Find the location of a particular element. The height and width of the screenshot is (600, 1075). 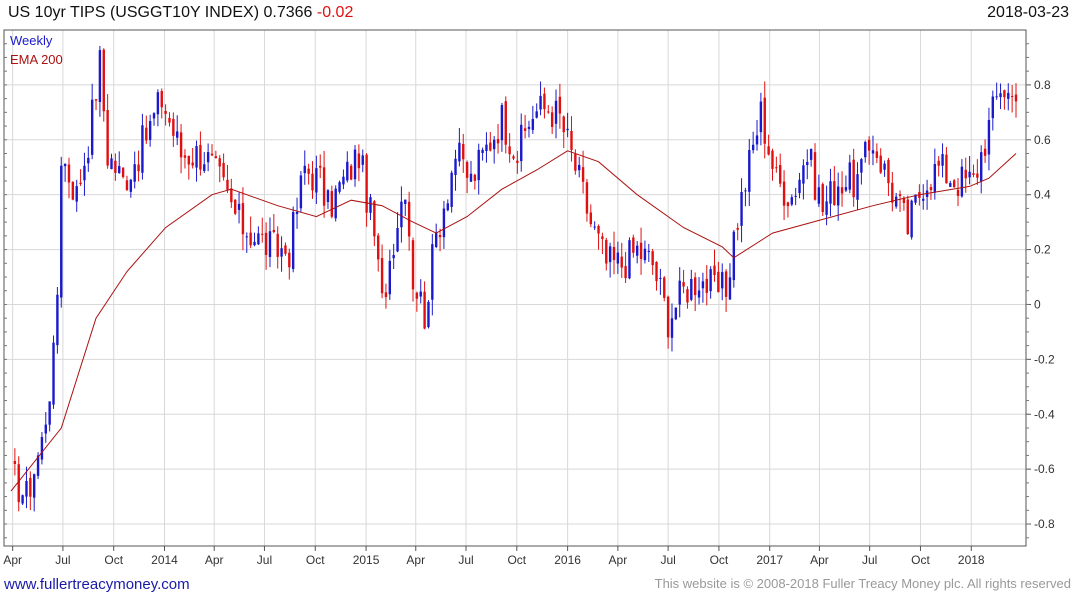

legend-weekly: Weekly is located at coordinates (31, 40).